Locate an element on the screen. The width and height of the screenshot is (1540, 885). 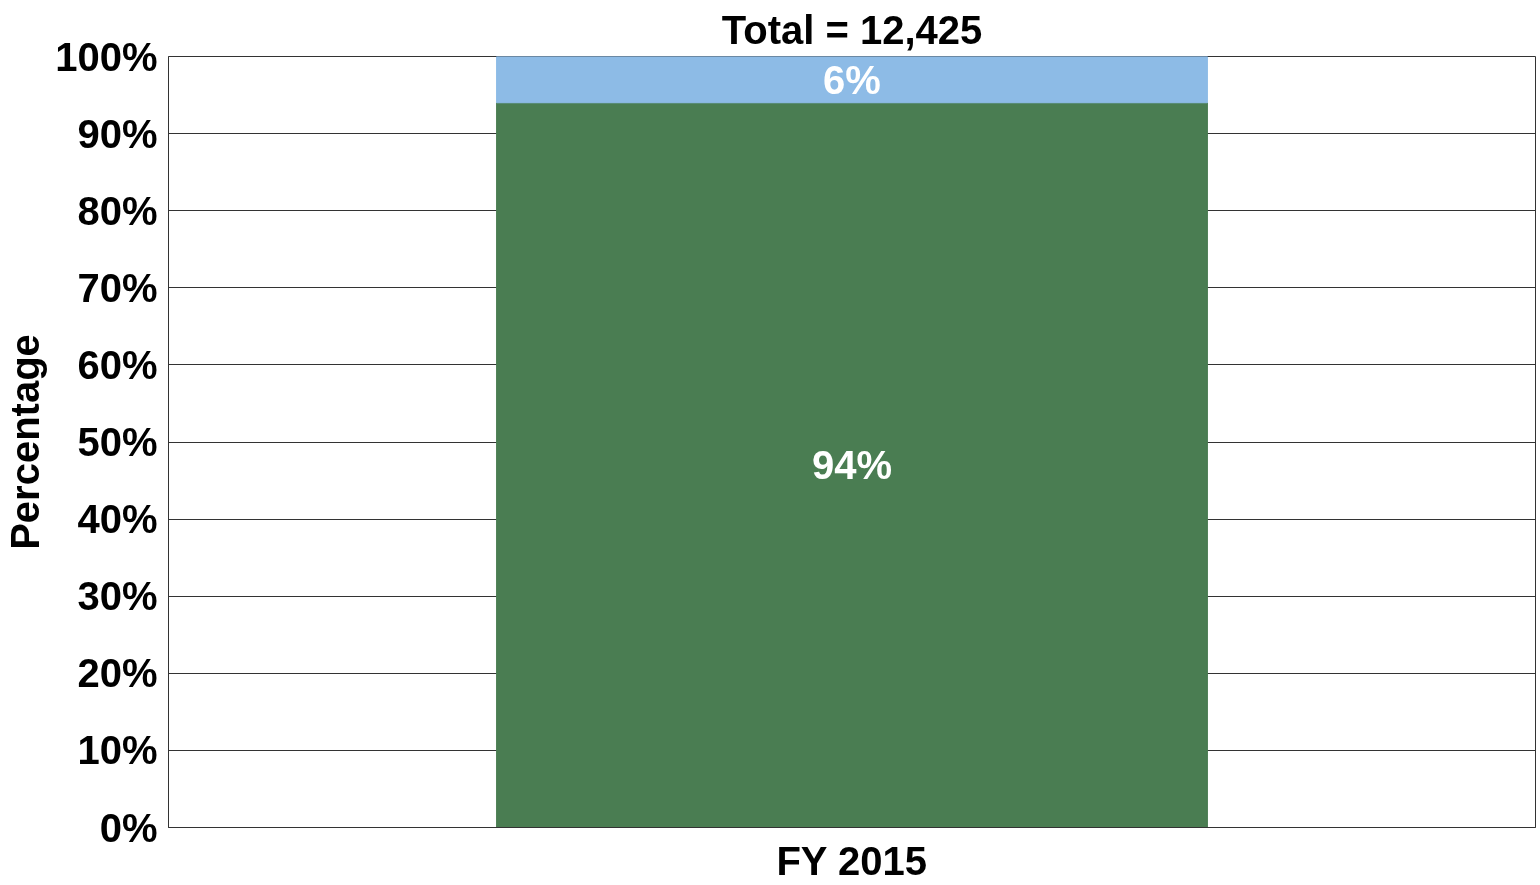
y-tick-label: 30% is located at coordinates (117, 596).